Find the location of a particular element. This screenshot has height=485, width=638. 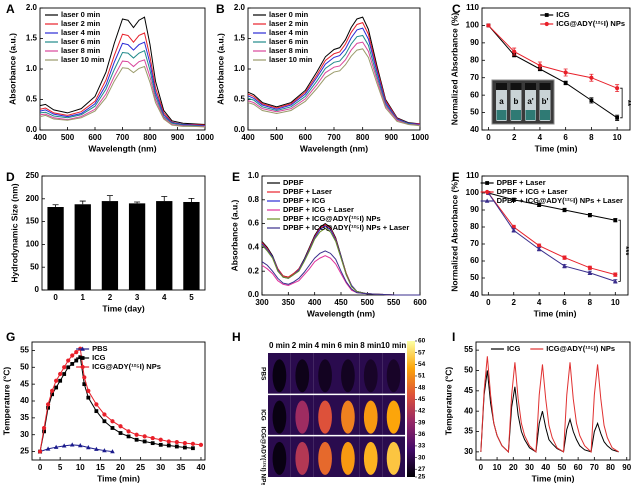

plot-frame is located at coordinates (556, 69).